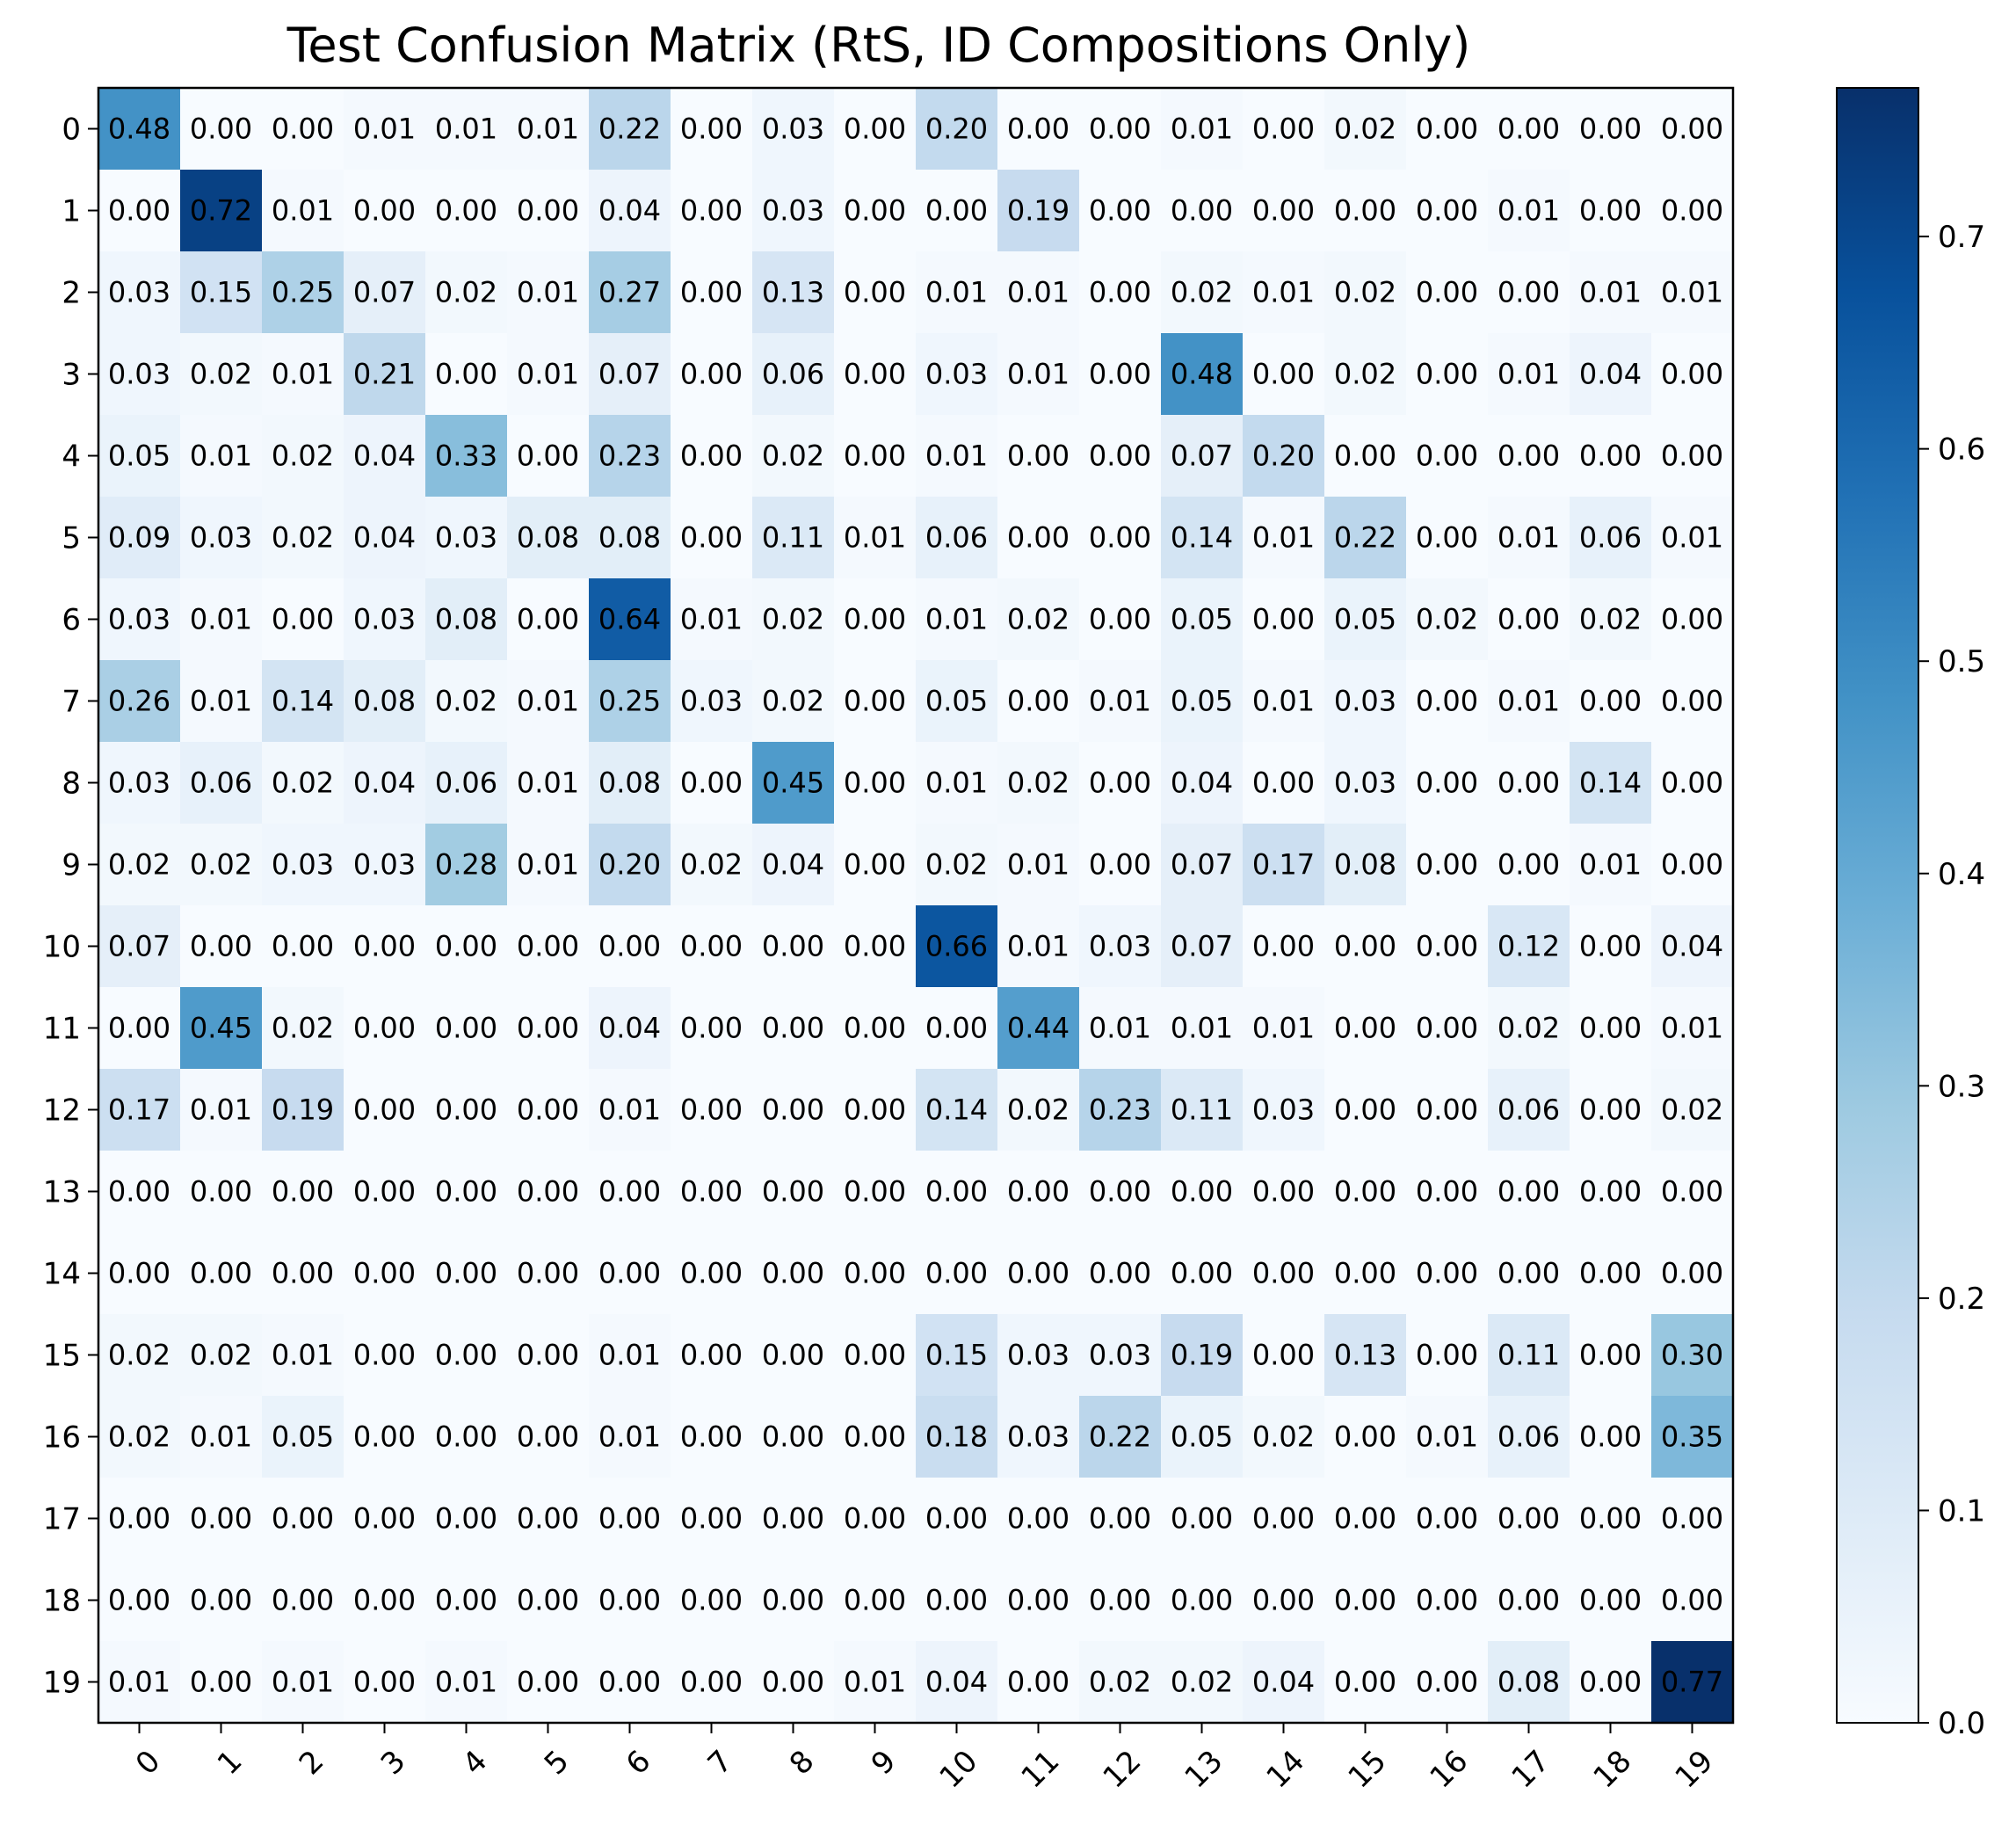 This screenshot has height=1823, width=2016. Describe the element at coordinates (221, 947) in the screenshot. I see `heatmap-cell-r10-c1` at that location.